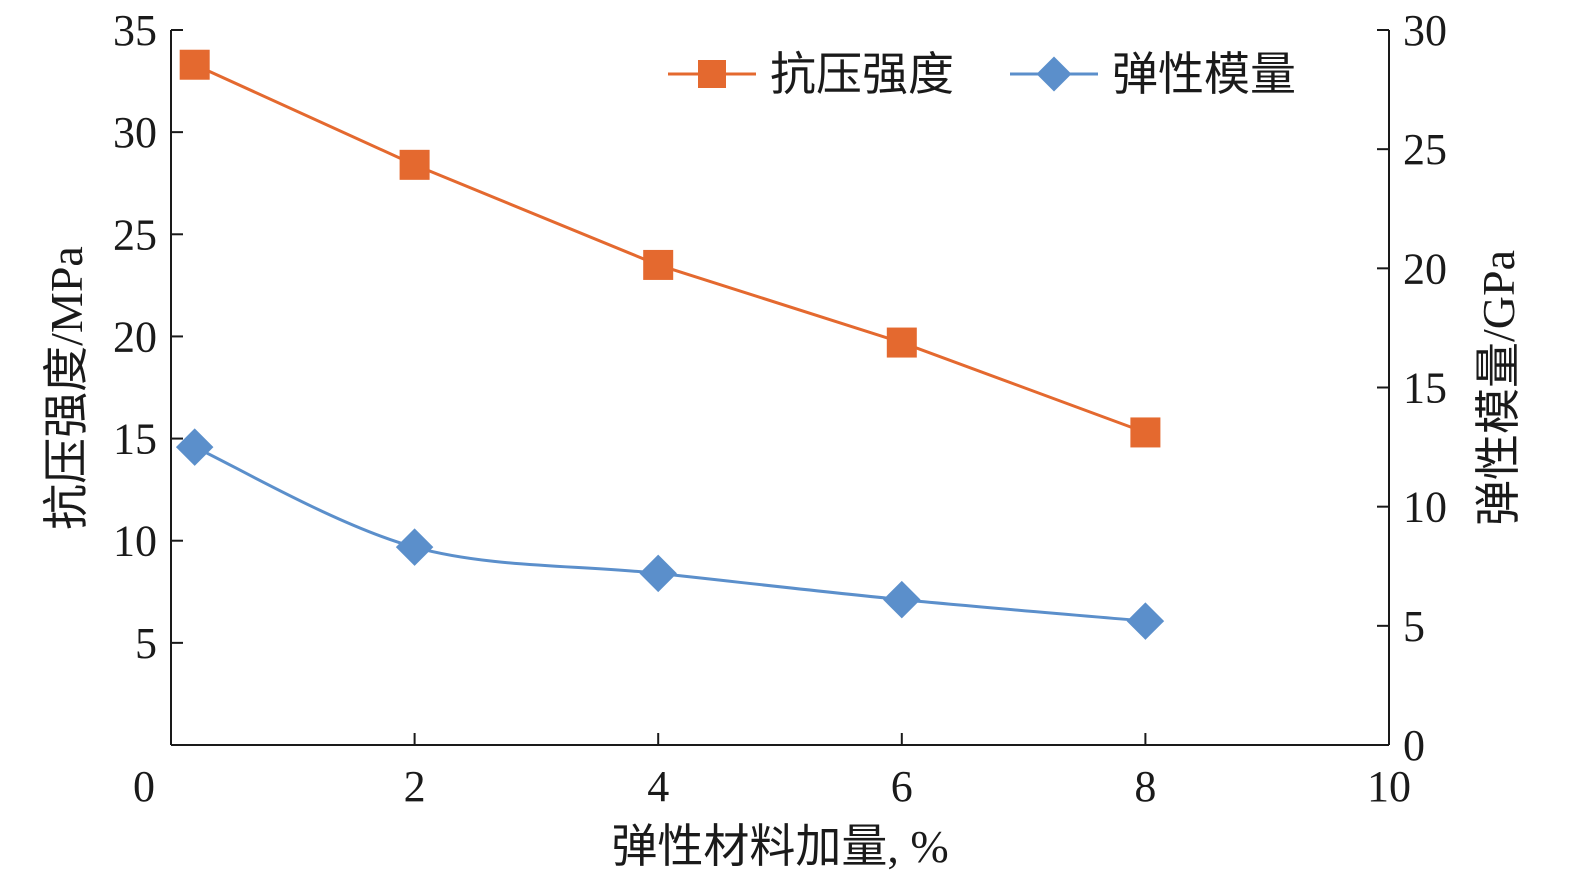 Image resolution: width=1575 pixels, height=886 pixels. What do you see at coordinates (415, 786) in the screenshot?
I see `x-tick-label: 2` at bounding box center [415, 786].